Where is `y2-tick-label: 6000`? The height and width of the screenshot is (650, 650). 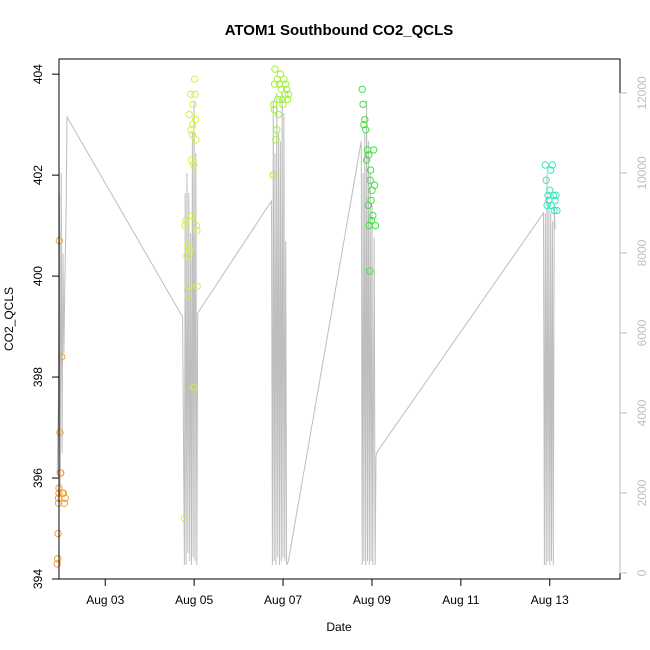 y2-tick-label: 6000 is located at coordinates (642, 332).